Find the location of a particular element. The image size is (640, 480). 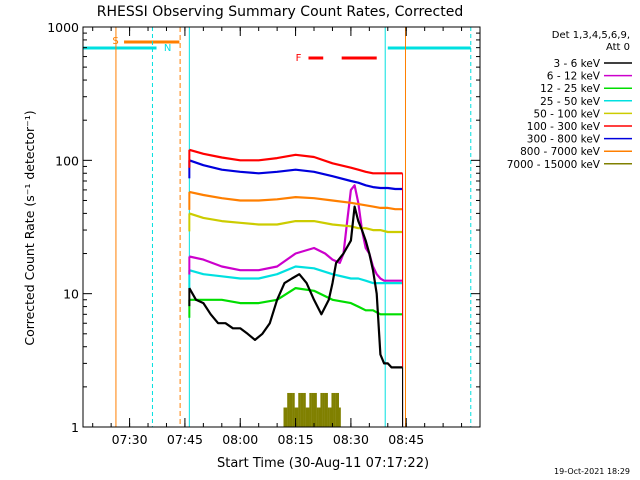

x-tick-label: 08:15 is located at coordinates (296, 439).